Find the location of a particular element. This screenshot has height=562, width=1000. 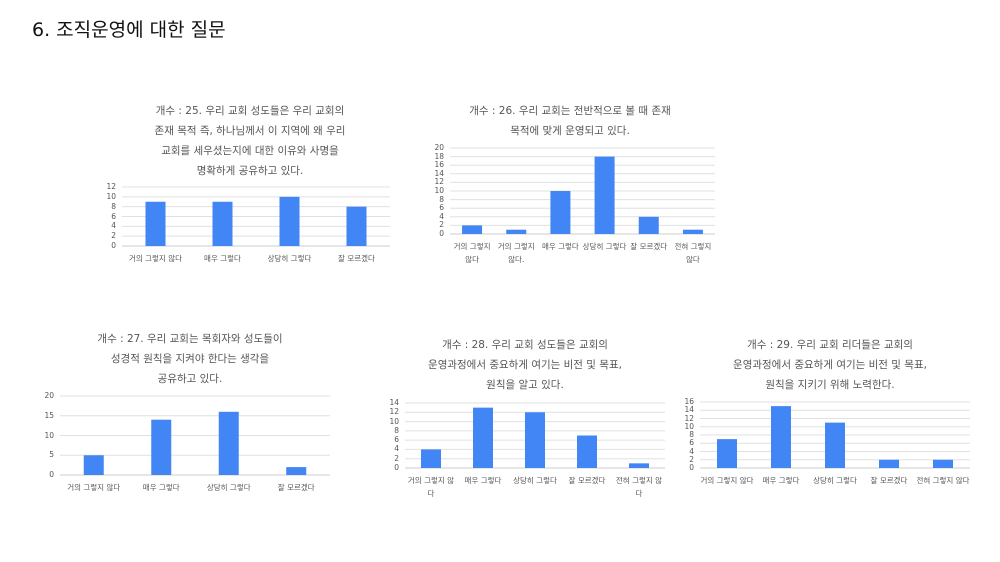

y-tick-label: 18 is located at coordinates (439, 156).